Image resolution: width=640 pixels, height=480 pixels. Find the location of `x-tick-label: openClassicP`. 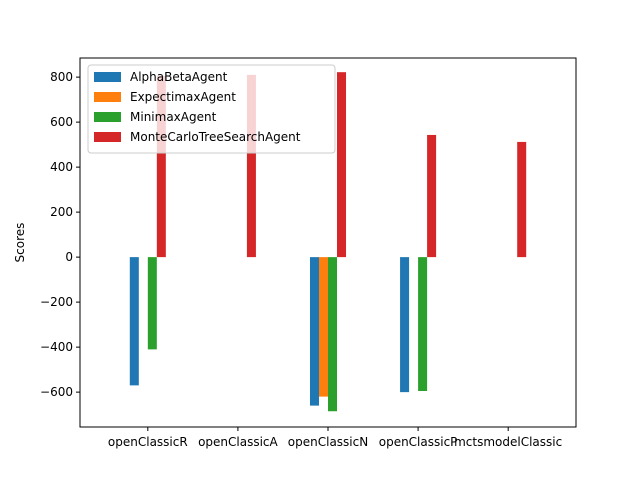

x-tick-label: openClassicP is located at coordinates (418, 442).